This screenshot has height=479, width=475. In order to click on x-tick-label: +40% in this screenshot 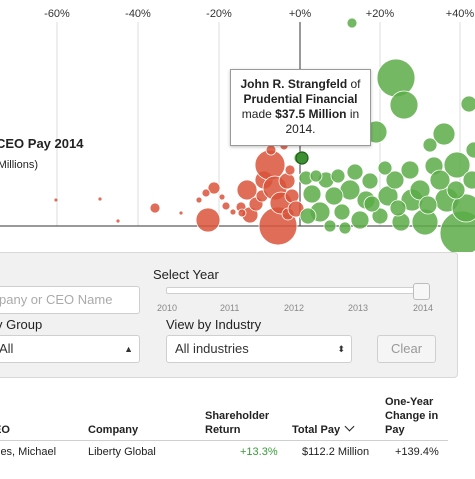, I will do `click(460, 14)`.